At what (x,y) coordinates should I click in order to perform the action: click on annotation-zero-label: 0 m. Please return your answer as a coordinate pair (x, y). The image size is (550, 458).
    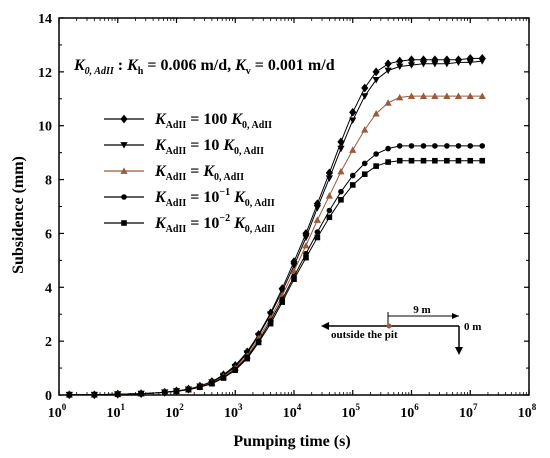
    Looking at the image, I should click on (472, 327).